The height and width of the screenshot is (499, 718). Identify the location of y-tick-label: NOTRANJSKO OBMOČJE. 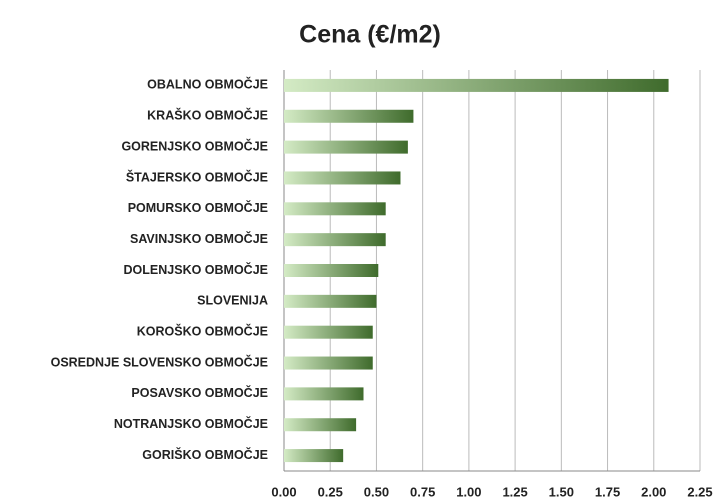
(191, 423).